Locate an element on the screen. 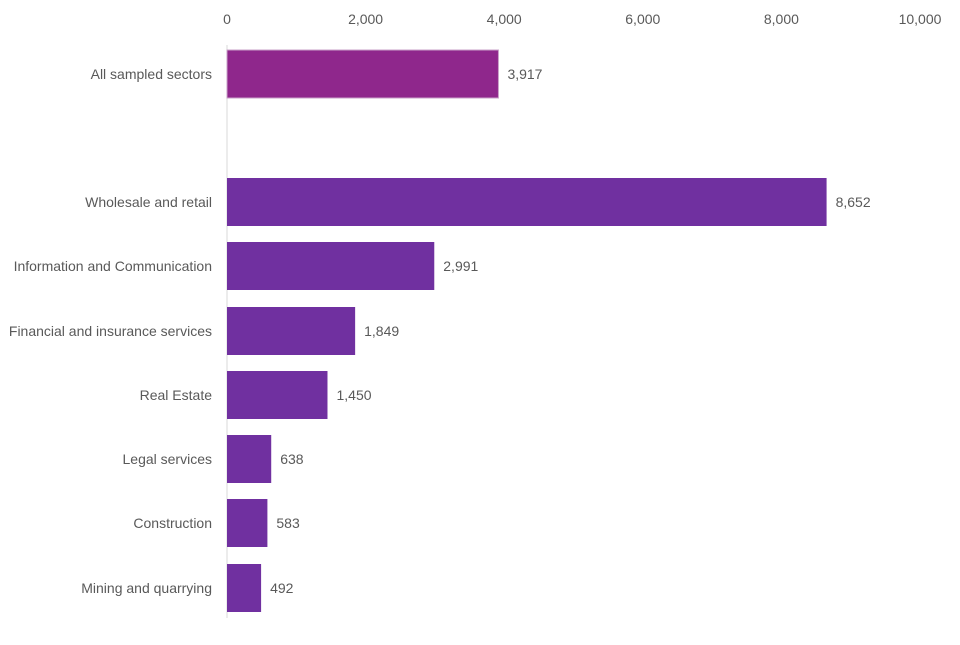 Image resolution: width=960 pixels, height=645 pixels. category-label: Real Estate is located at coordinates (176, 395).